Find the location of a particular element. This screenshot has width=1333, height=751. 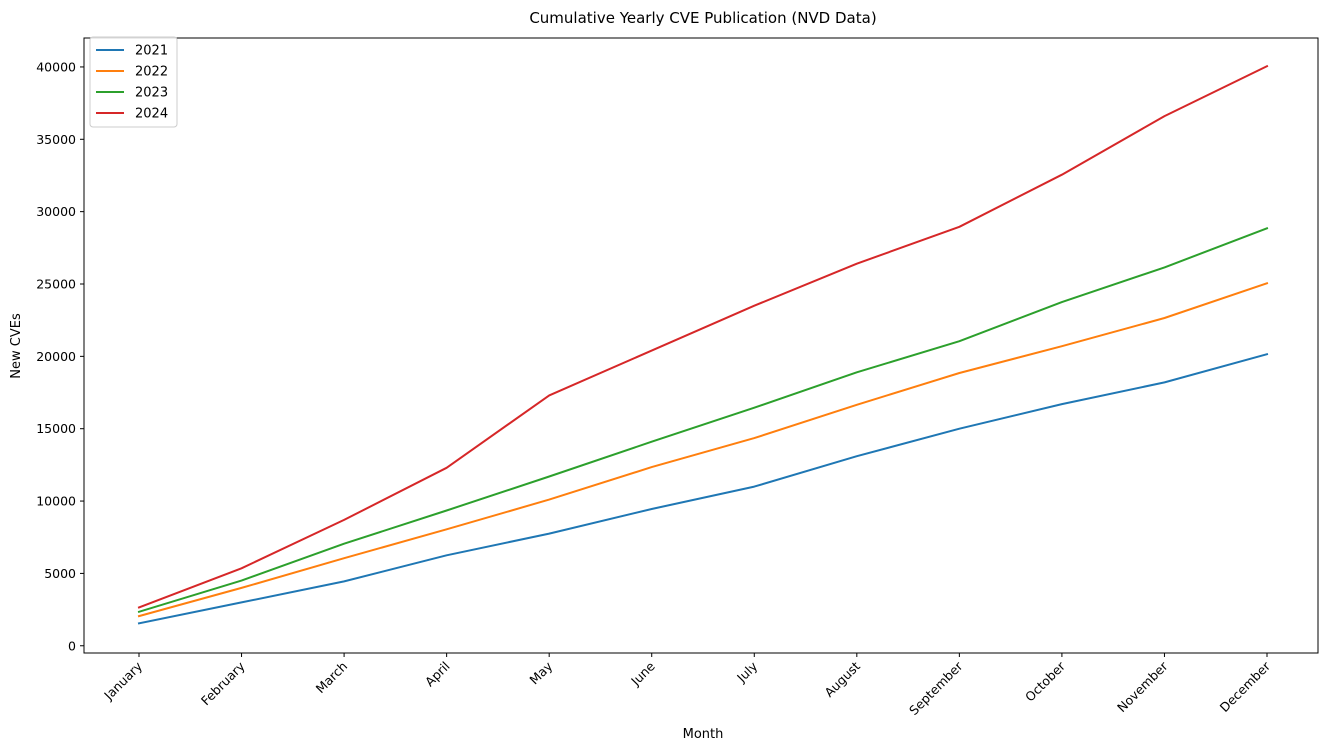

legend-label: 2024 is located at coordinates (151, 114).